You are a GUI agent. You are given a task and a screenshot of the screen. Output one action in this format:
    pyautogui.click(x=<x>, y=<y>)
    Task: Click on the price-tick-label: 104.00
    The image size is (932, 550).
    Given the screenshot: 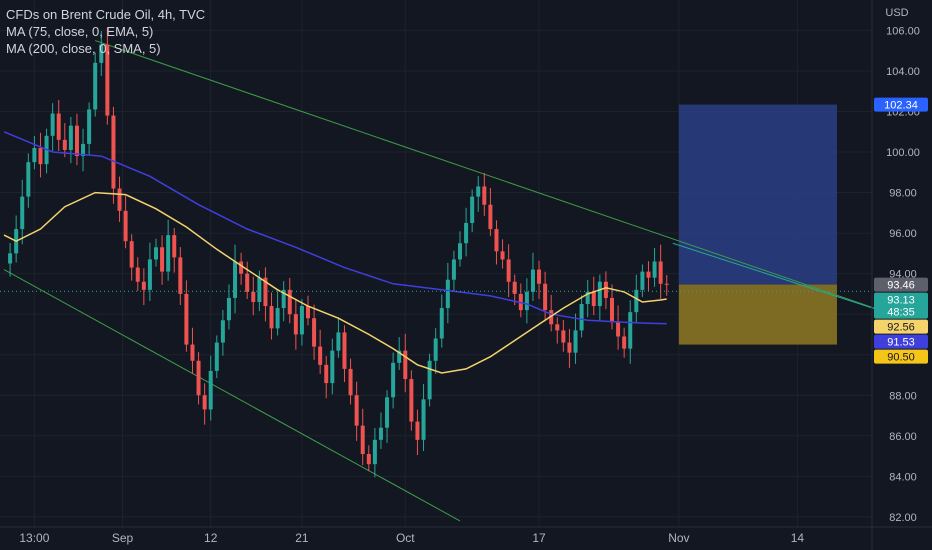 What is the action you would take?
    pyautogui.click(x=903, y=72)
    